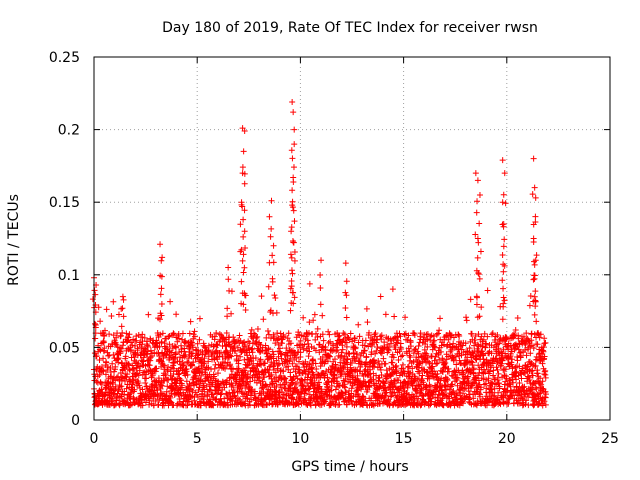  What do you see at coordinates (404, 439) in the screenshot?
I see `x-tick-label: 15` at bounding box center [404, 439].